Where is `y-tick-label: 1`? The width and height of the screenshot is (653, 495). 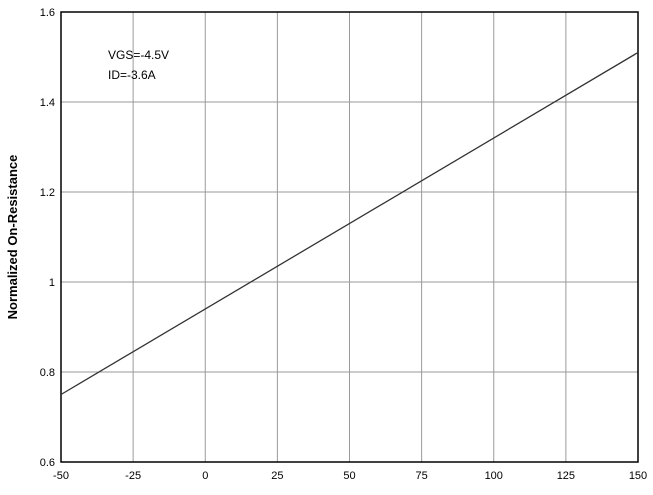 y-tick-label: 1 is located at coordinates (52, 283).